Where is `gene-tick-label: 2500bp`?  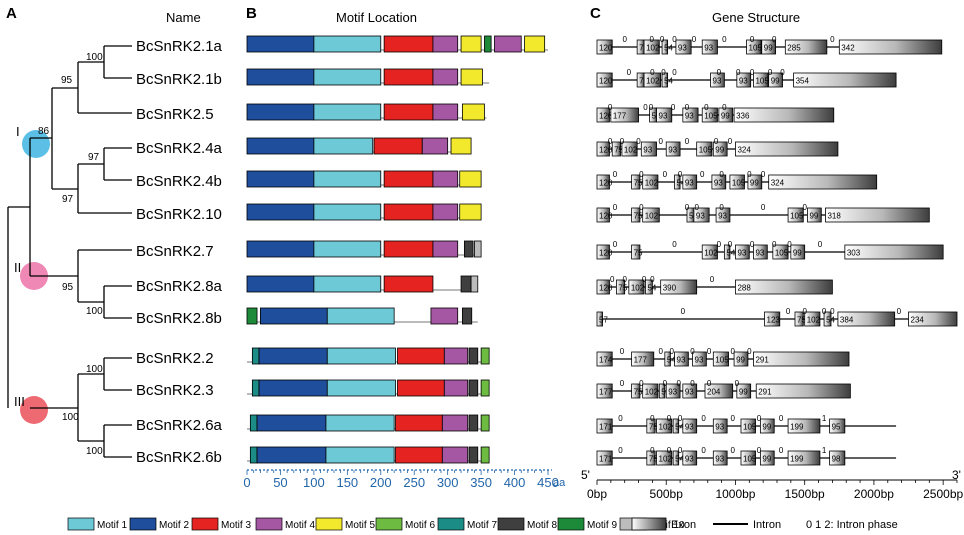 gene-tick-label: 2500bp is located at coordinates (943, 494).